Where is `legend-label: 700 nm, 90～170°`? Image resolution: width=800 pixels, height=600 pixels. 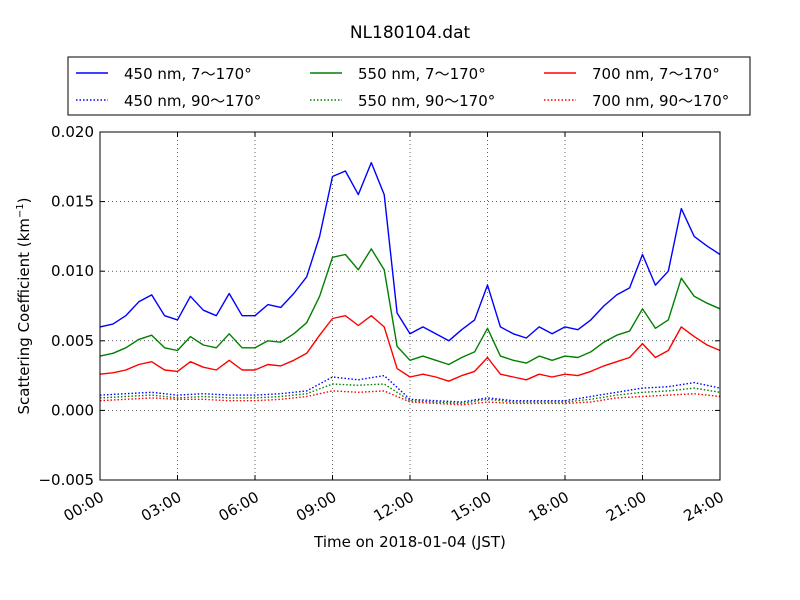 legend-label: 700 nm, 90～170° is located at coordinates (660, 101).